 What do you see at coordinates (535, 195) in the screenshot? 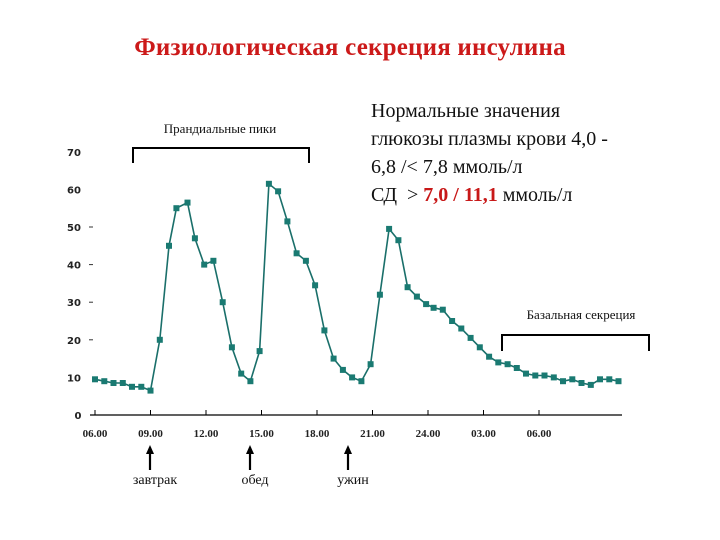
I see `info-line-4-suffix: ммоль/л` at bounding box center [535, 195].